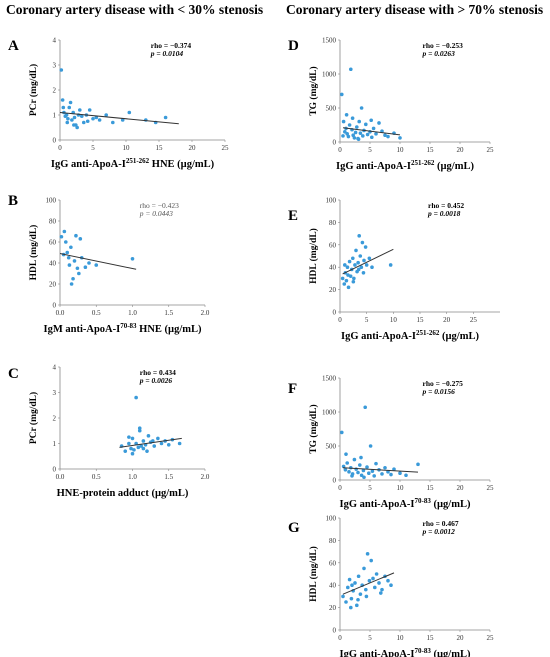 Image resolution: width=550 pixels, height=657 pixels. Describe the element at coordinates (55, 393) in the screenshot. I see `panel-c-y-tick-label: 3` at that location.